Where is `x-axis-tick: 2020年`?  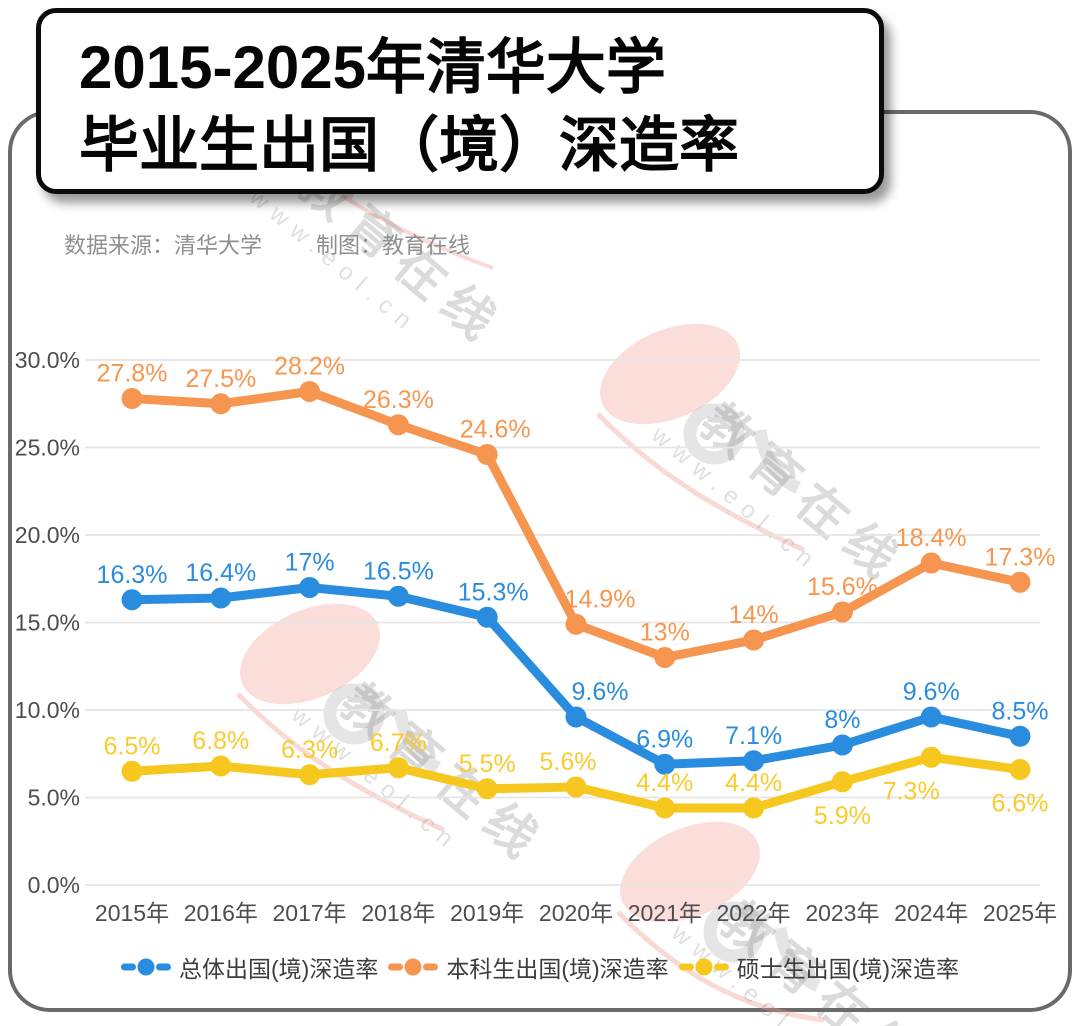
x-axis-tick: 2020年 is located at coordinates (576, 913).